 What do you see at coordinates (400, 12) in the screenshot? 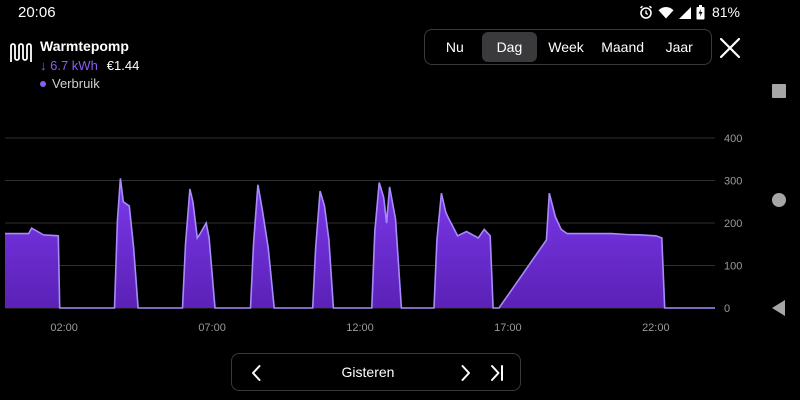
I see `status-bar: 20:06 81%` at bounding box center [400, 12].